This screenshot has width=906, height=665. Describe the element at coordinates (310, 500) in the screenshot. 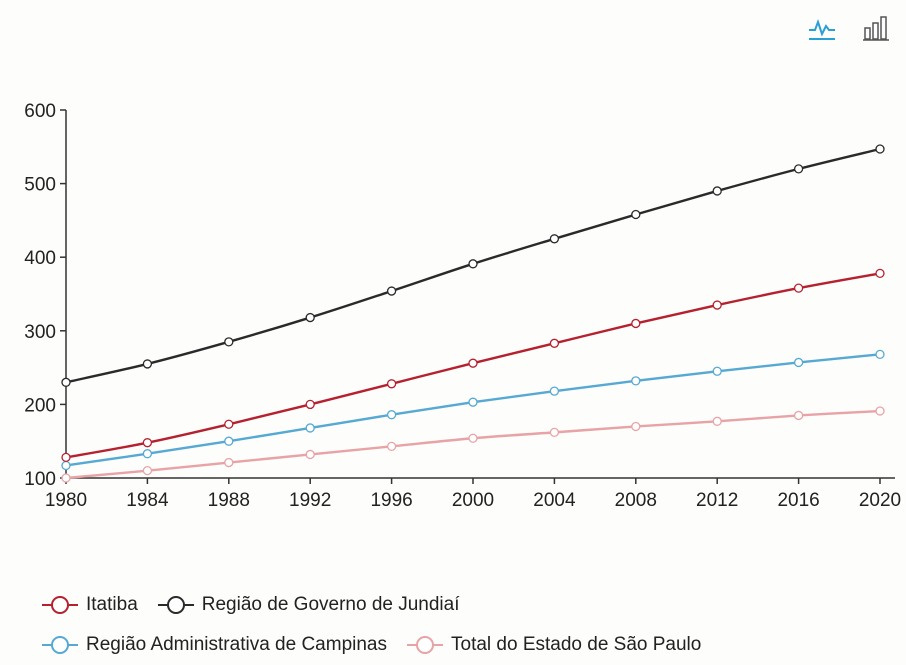

I see `x-tick-label: 1992` at that location.